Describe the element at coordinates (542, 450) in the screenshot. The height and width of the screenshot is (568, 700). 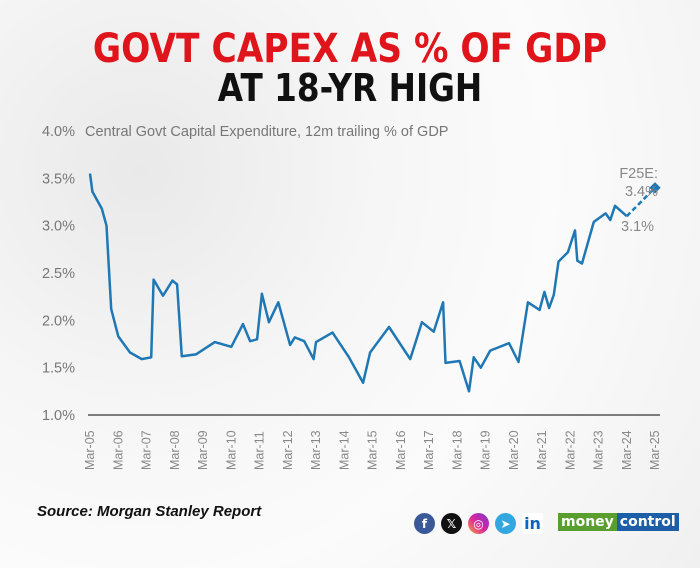
I see `x-tick-label: Mar-21` at that location.